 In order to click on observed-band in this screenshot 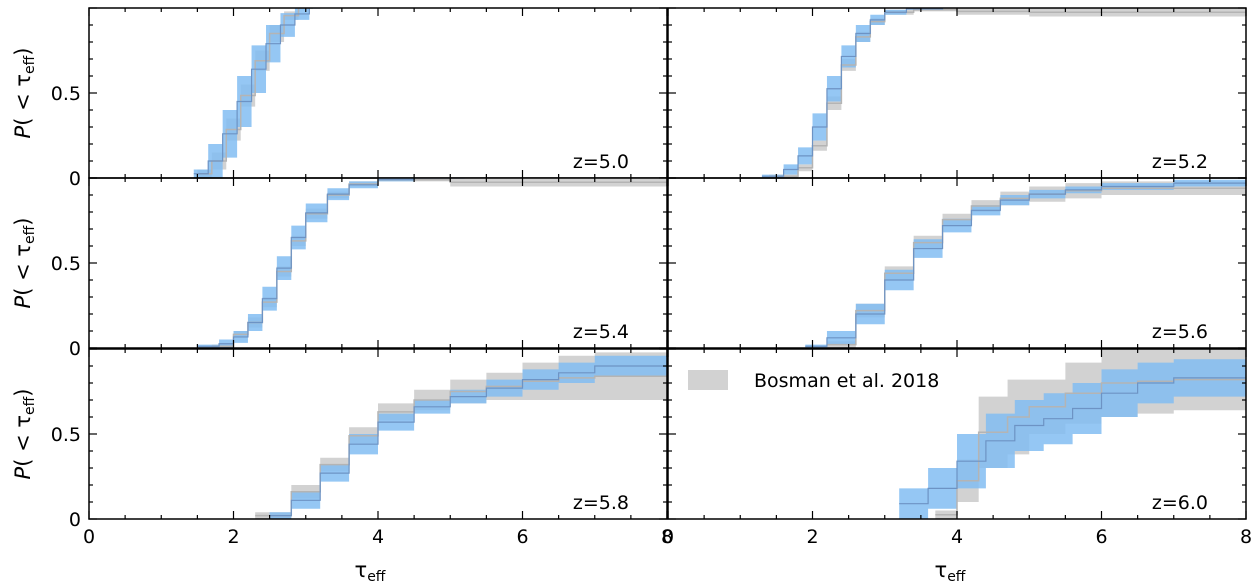, I will do `click(461, 434)`.